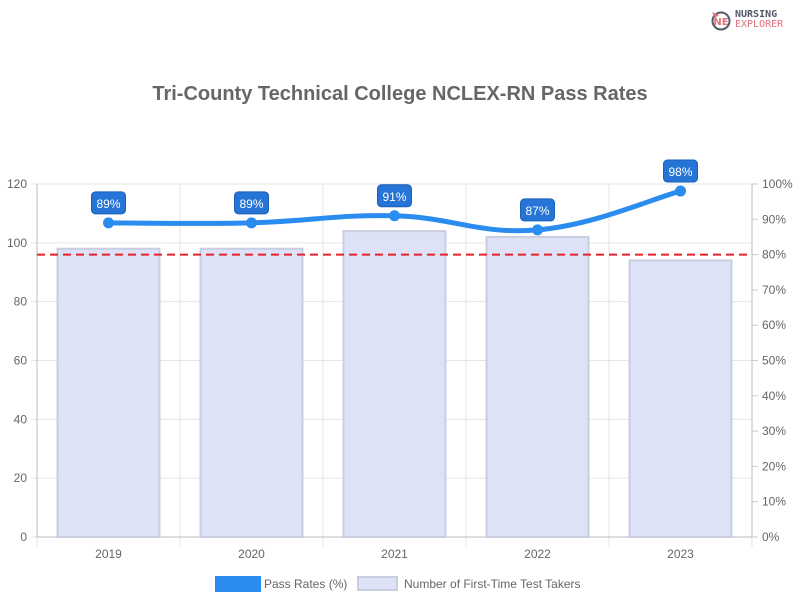 This screenshot has width=800, height=600. Describe the element at coordinates (238, 584) in the screenshot. I see `legend-swatch-pass-rates` at that location.